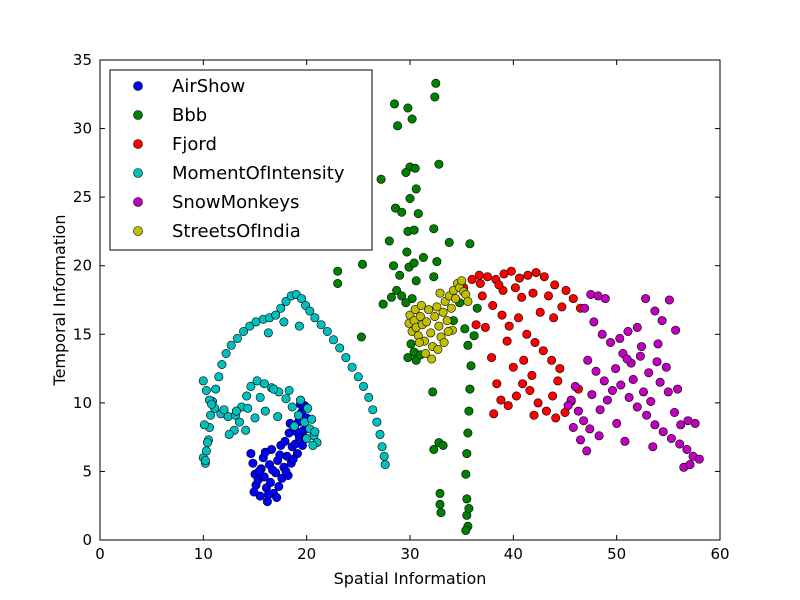 Image resolution: width=800 pixels, height=600 pixels. What do you see at coordinates (189, 115) in the screenshot?
I see `legend-label-bbb: Bbb` at bounding box center [189, 115].